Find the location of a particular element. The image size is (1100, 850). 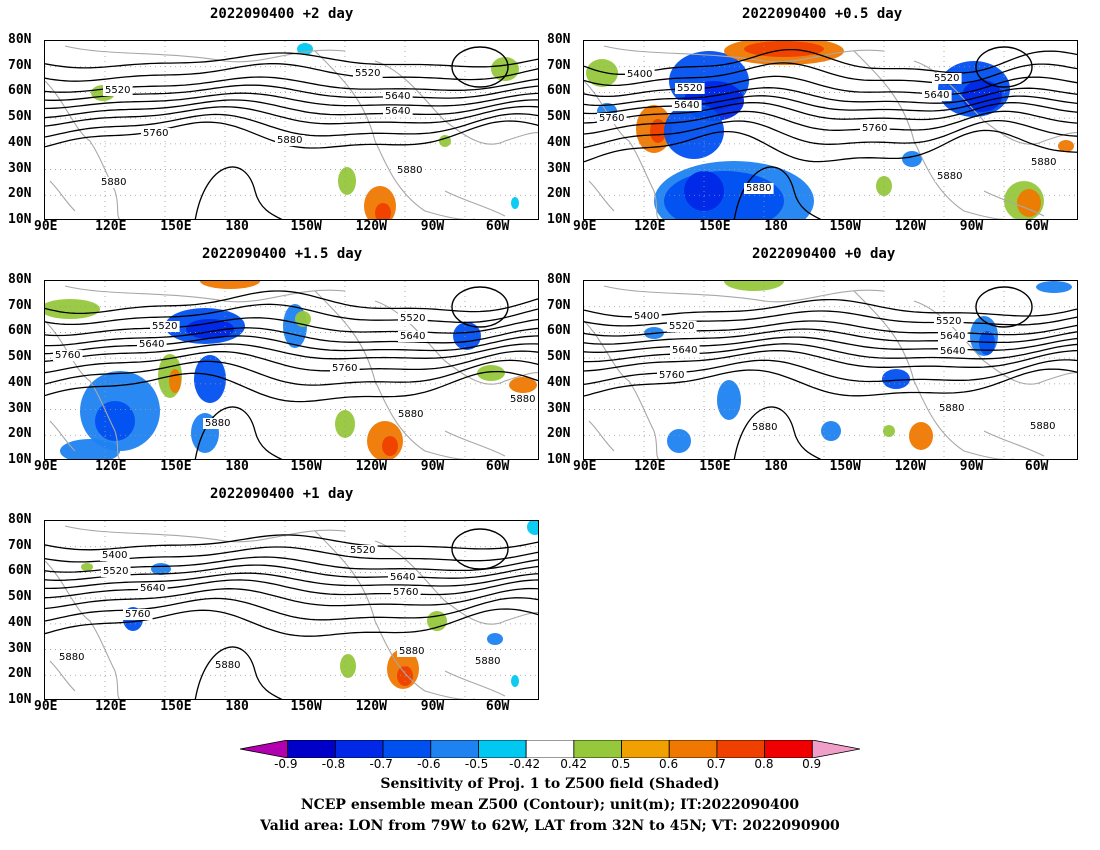

map-panel-plus2: 5520 5520 5760 5640 5640 5880 5880 5880 is located at coordinates (291, 130).